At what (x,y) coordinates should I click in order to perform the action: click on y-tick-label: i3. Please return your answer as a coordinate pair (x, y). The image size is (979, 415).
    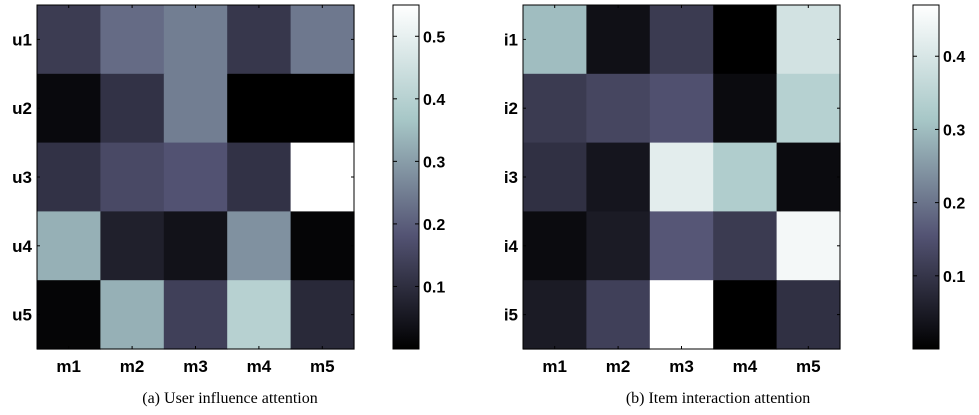
    Looking at the image, I should click on (511, 177).